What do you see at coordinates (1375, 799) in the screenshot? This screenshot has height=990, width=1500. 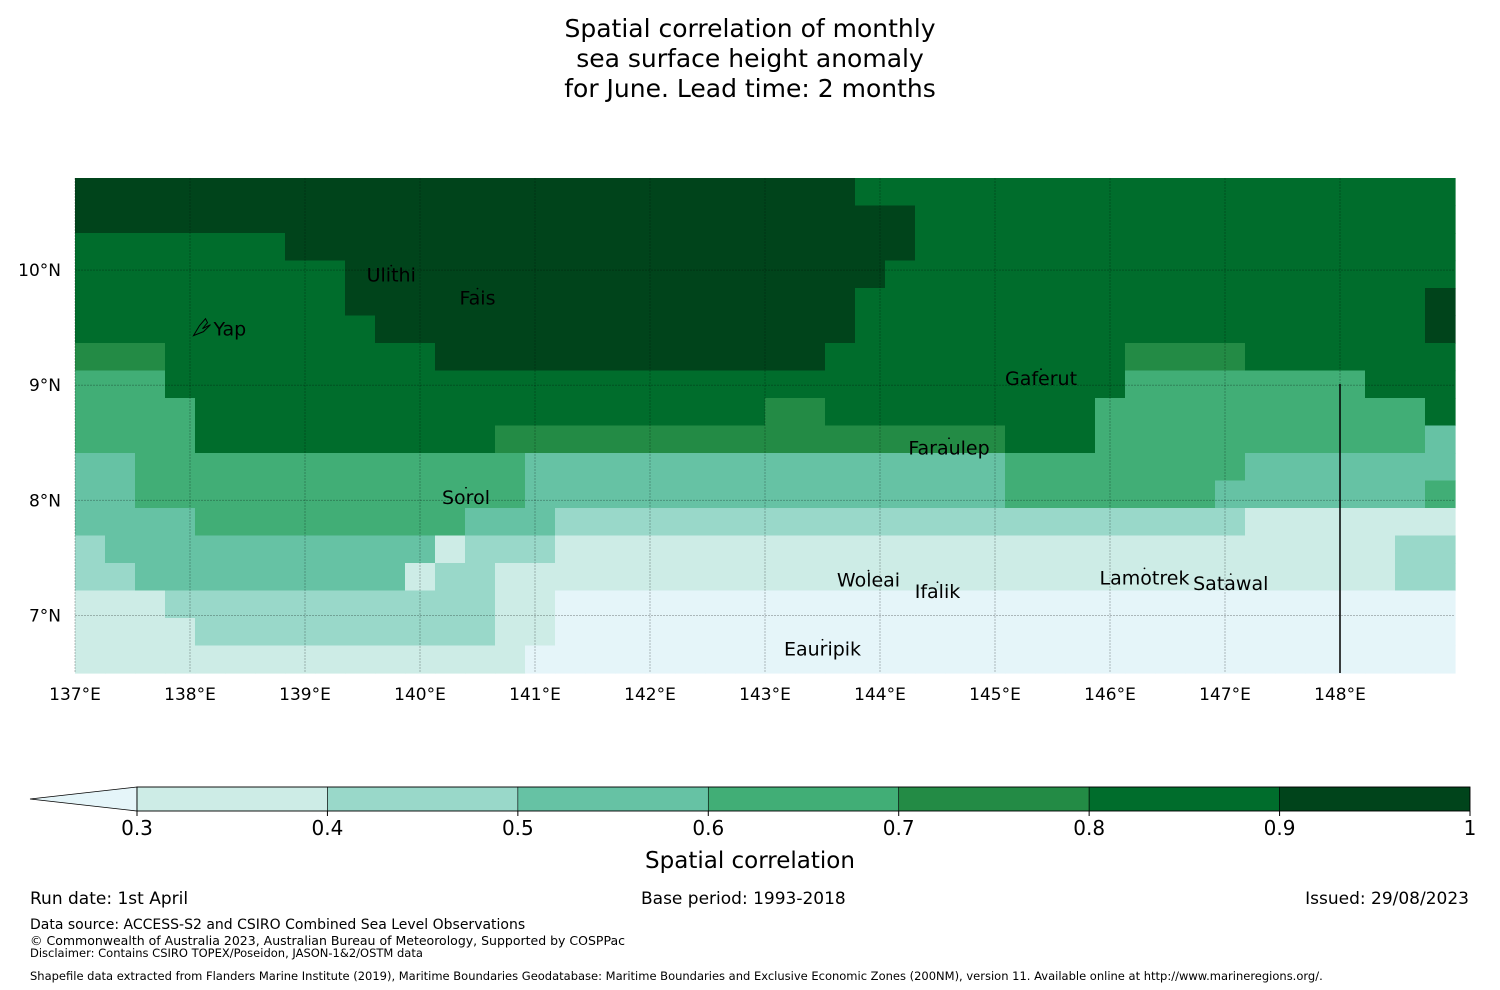 I see `colorbar-swatch` at bounding box center [1375, 799].